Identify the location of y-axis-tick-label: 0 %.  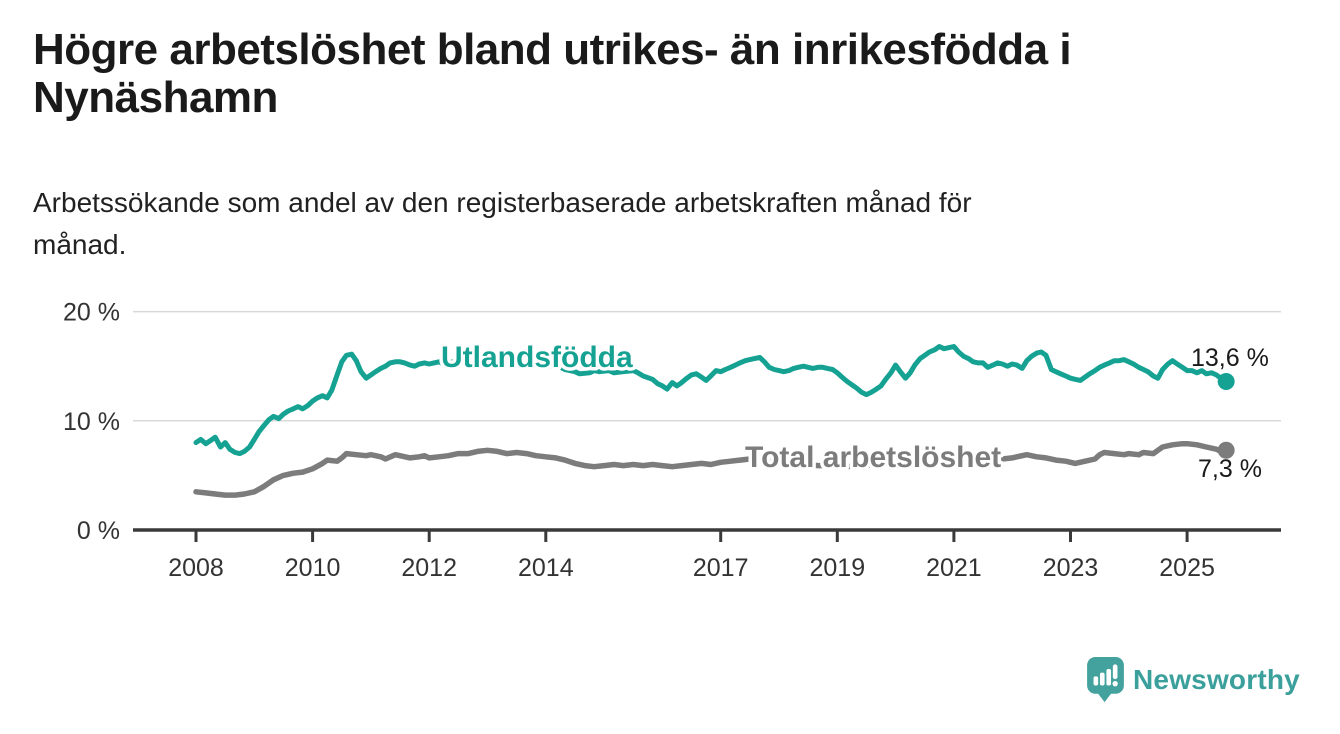
(98, 531).